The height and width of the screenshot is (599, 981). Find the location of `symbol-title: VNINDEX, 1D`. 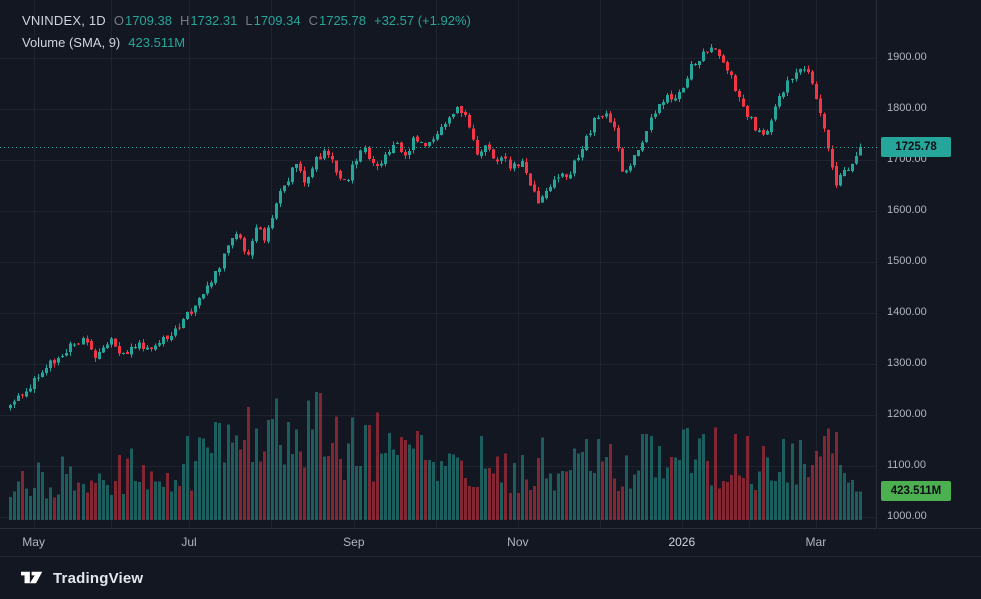

symbol-title: VNINDEX, 1D is located at coordinates (64, 20).